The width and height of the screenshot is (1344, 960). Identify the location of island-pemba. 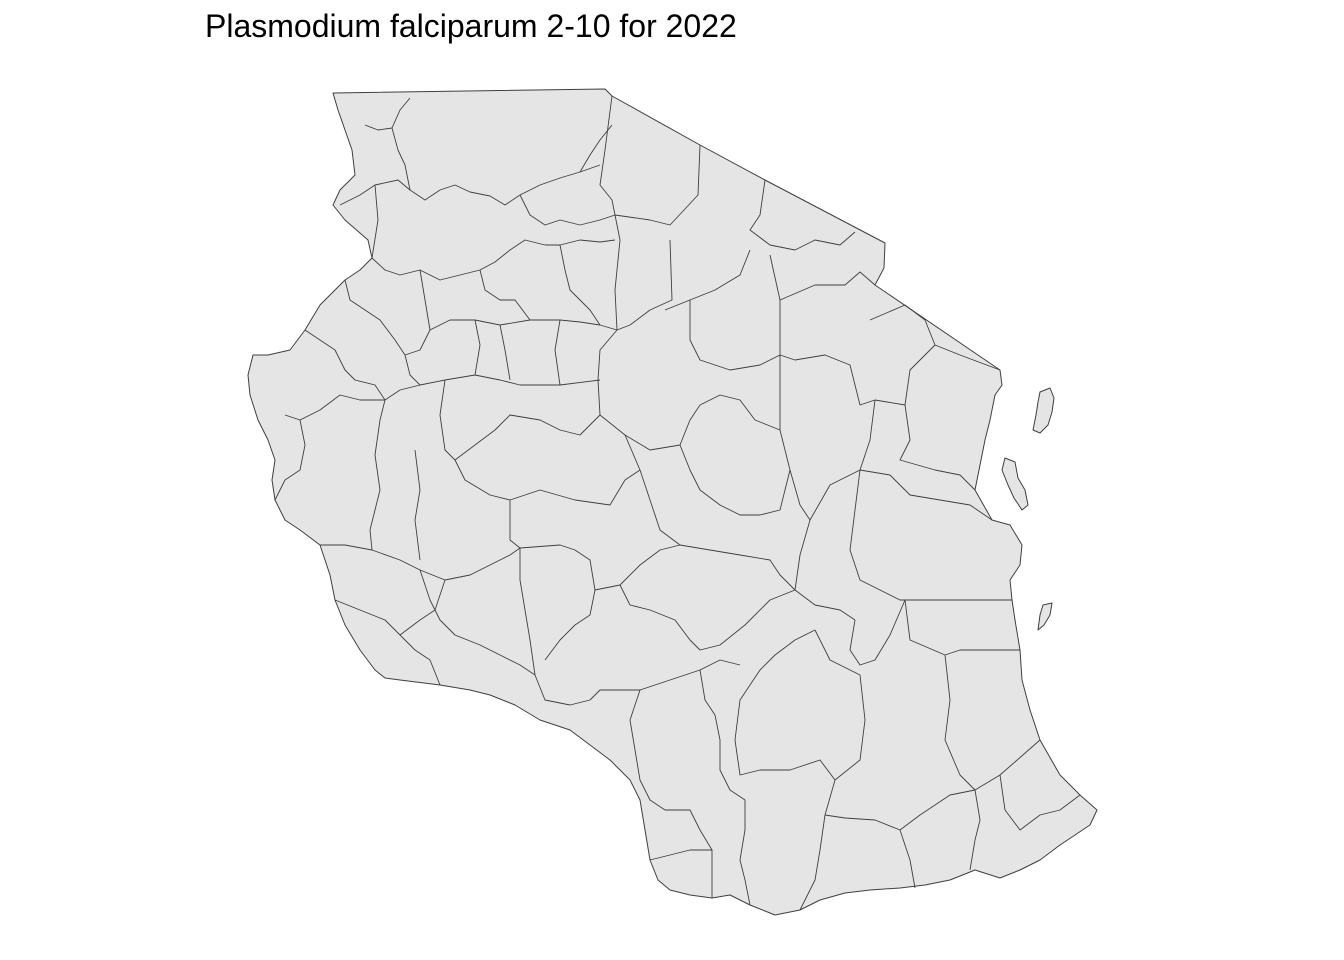
(1043, 410).